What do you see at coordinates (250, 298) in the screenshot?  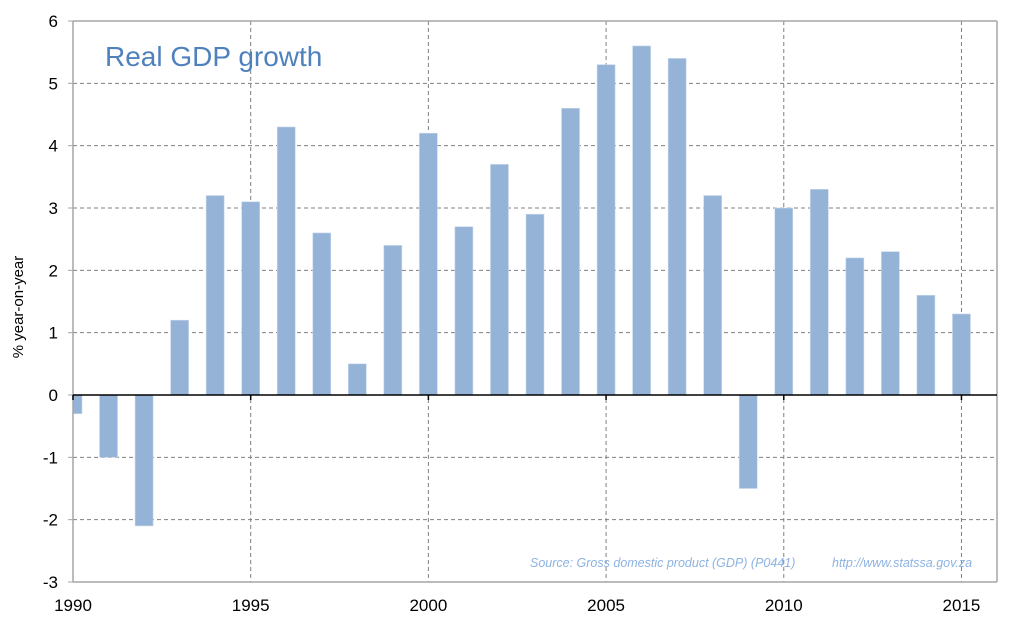 I see `bar-1995` at bounding box center [250, 298].